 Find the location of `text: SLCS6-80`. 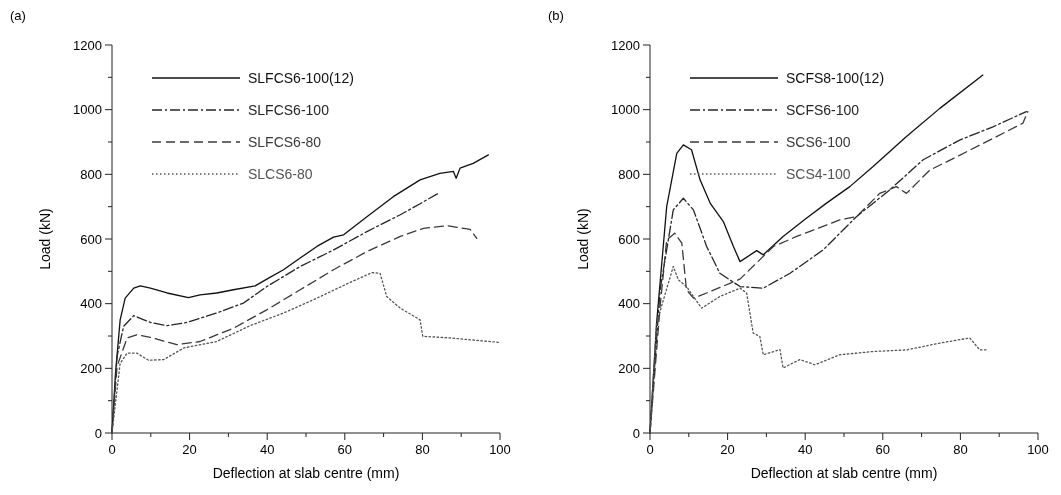

text: SLCS6-80 is located at coordinates (280, 174).